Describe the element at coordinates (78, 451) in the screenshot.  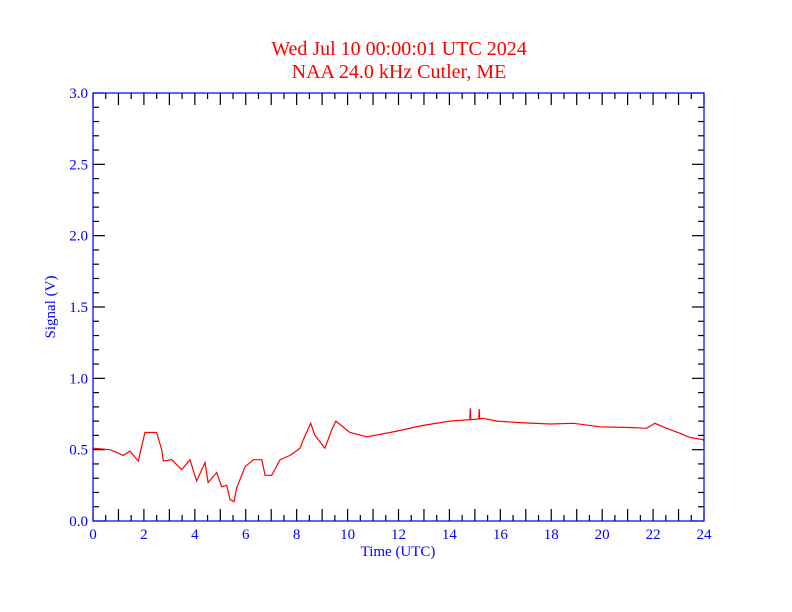
I see `y-tick-label: 0.5` at that location.